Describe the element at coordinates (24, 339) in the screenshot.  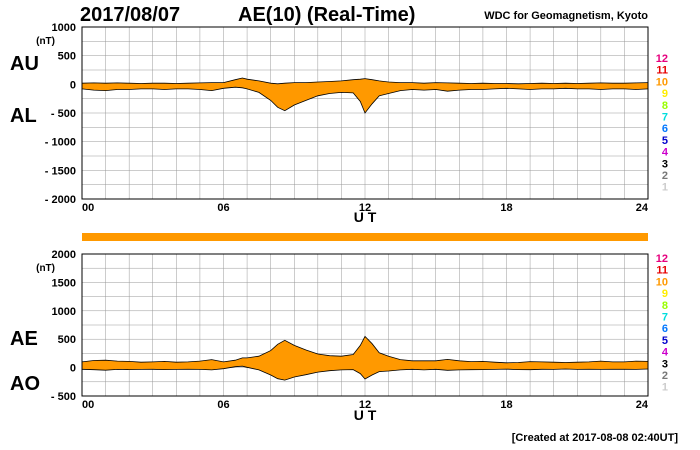
I see `ae-label: AE` at that location.